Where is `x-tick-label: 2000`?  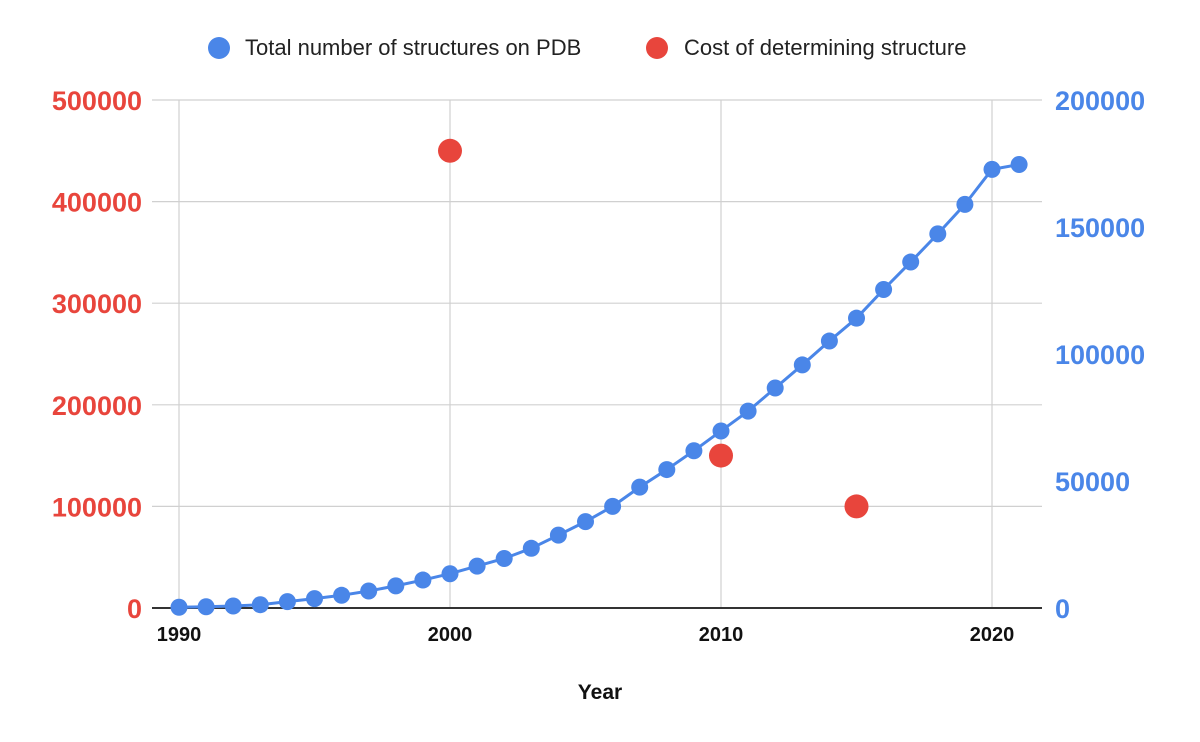
x-tick-label: 2000 is located at coordinates (450, 635).